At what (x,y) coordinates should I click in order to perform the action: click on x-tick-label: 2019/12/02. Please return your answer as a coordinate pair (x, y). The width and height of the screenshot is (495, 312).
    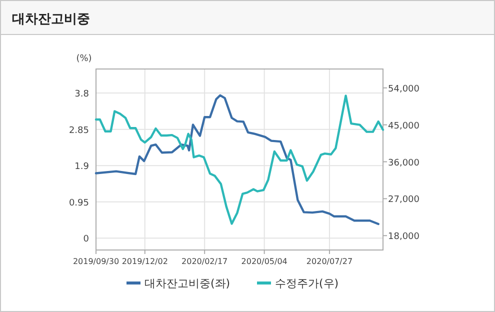
    Looking at the image, I should click on (145, 261).